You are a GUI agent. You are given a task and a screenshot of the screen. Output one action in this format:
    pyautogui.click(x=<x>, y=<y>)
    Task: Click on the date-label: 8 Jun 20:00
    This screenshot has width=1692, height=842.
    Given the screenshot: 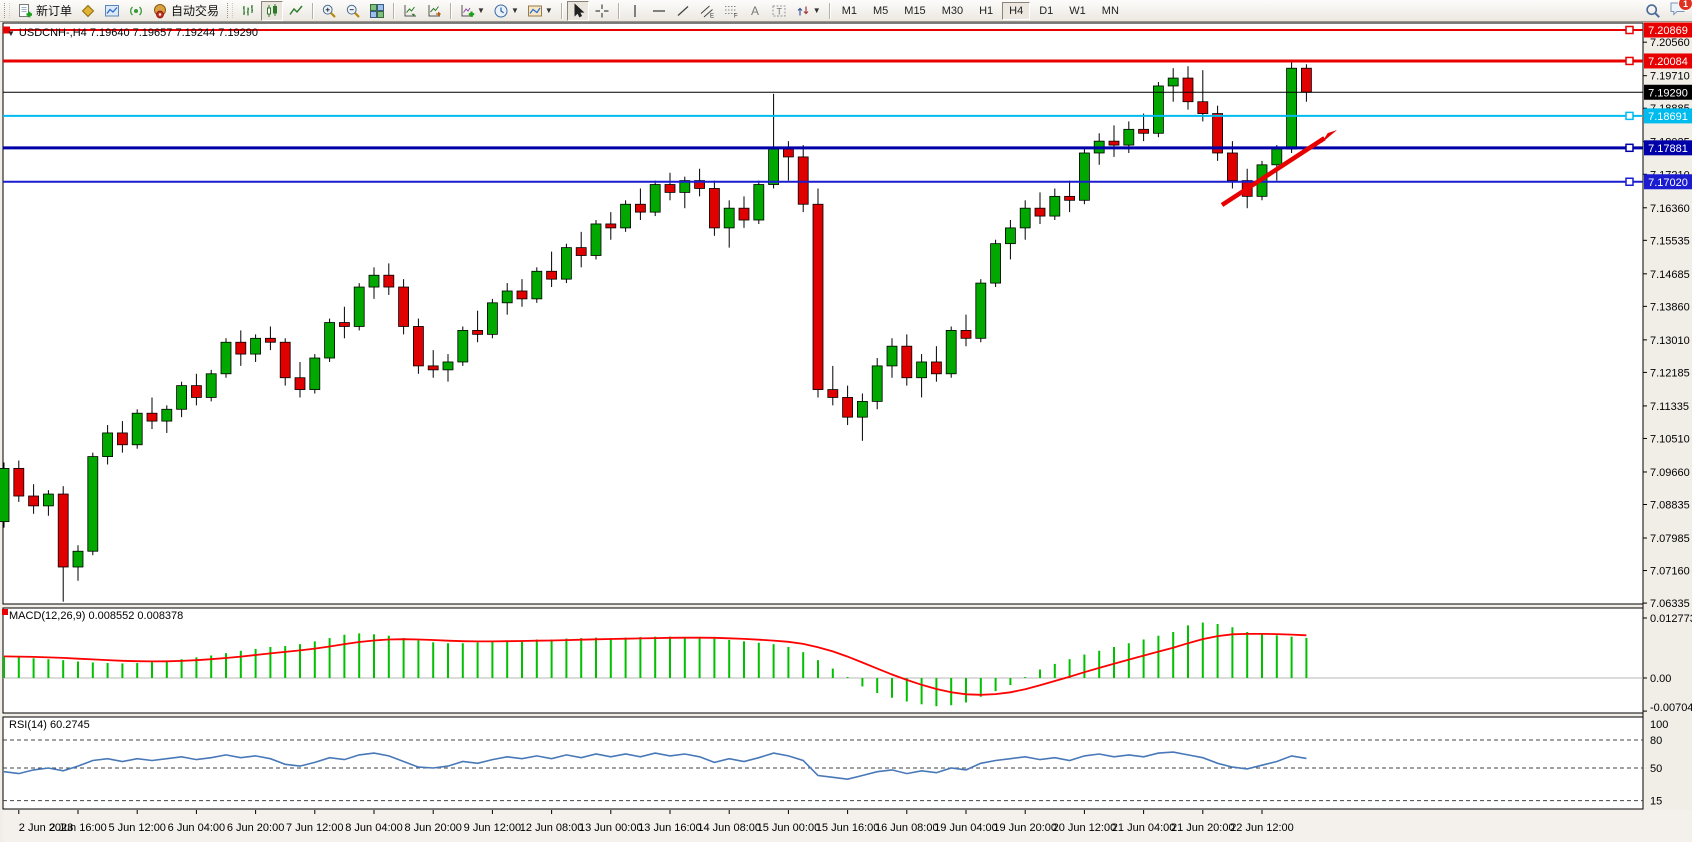 What is the action you would take?
    pyautogui.click(x=433, y=828)
    